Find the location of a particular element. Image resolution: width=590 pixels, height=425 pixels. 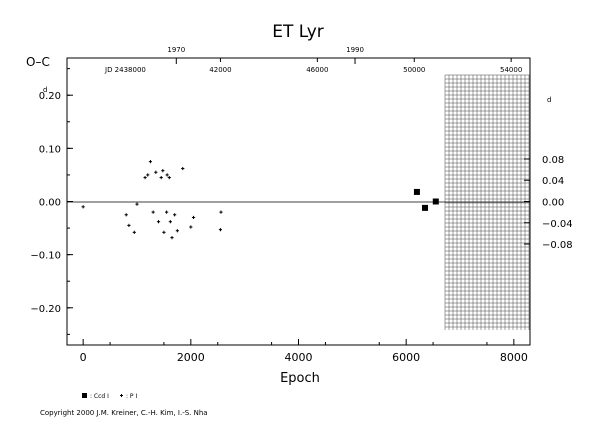

top-axis-ticks: 1970 1990 42000 46000 50000 54000 is located at coordinates (344, 60).